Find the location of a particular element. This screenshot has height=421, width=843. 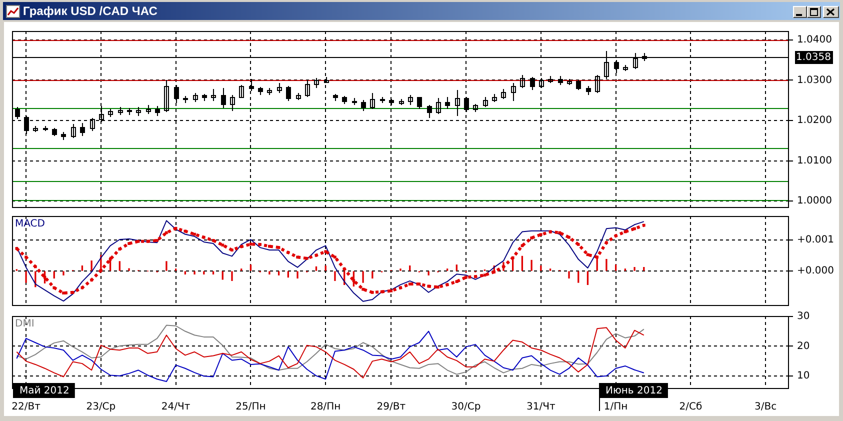

x-tick-label: 2/Сб is located at coordinates (690, 407).